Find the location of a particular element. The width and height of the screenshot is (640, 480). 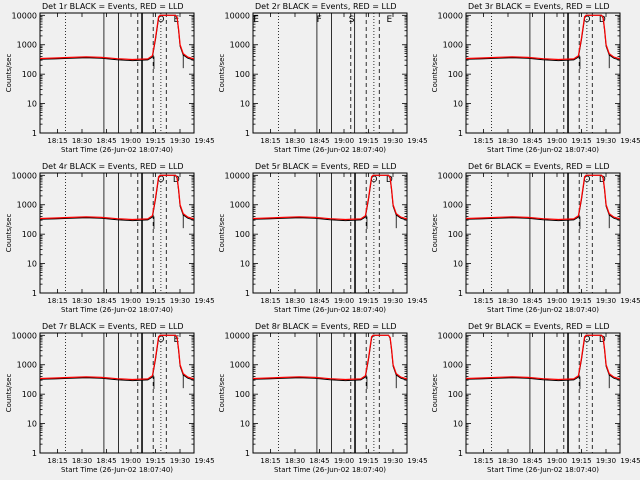

panel-title: Det 1r BLACK = Events, RED = LLD is located at coordinates (113, 6).